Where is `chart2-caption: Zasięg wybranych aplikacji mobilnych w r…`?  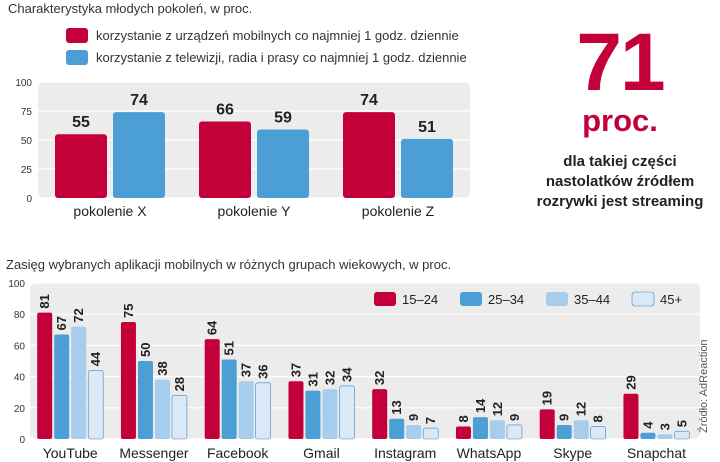
chart2-caption: Zasięg wybranych aplikacji mobilnych w r… is located at coordinates (229, 264).